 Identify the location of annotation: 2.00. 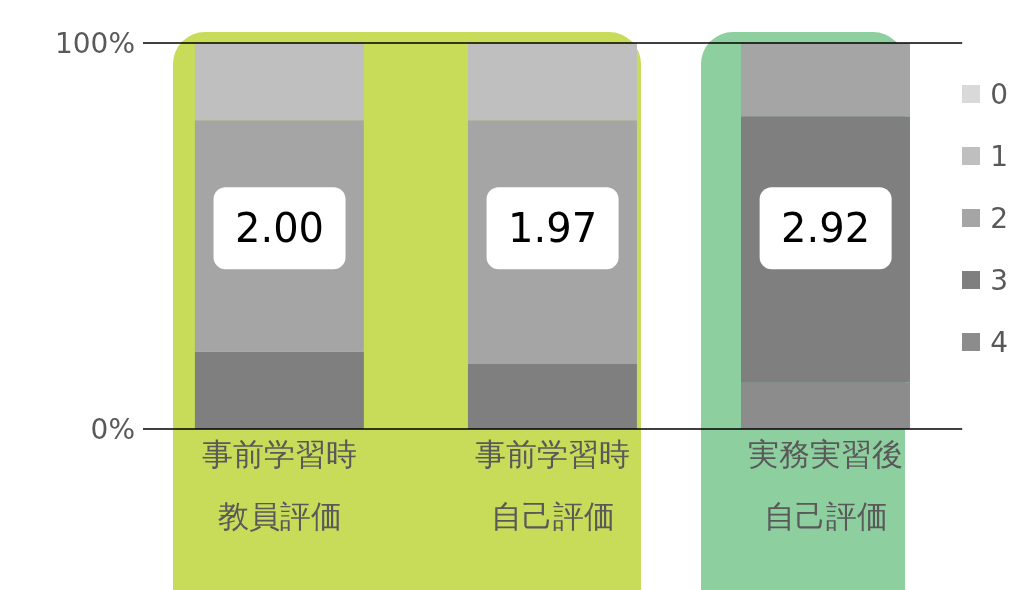
(280, 228).